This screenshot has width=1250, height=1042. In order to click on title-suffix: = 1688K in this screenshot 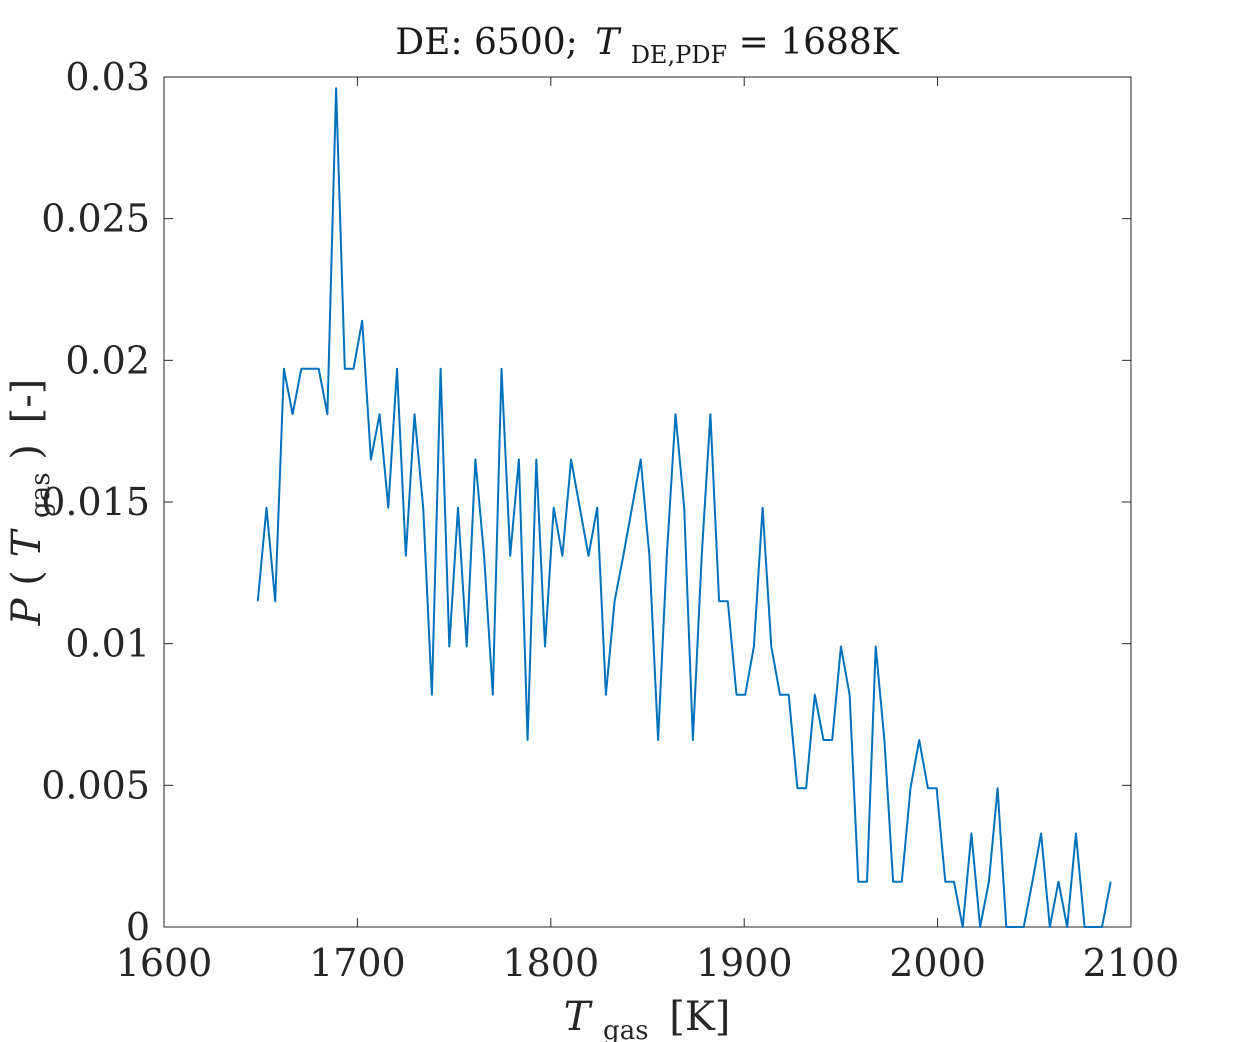, I will do `click(819, 42)`.